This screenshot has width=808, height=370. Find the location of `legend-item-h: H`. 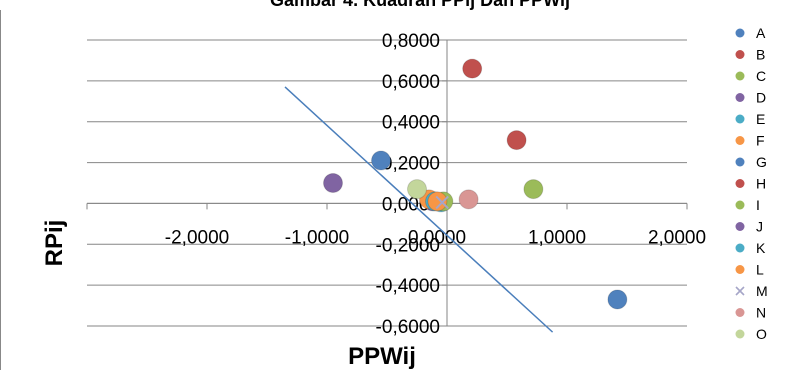

legend-item-h: H is located at coordinates (750, 184).